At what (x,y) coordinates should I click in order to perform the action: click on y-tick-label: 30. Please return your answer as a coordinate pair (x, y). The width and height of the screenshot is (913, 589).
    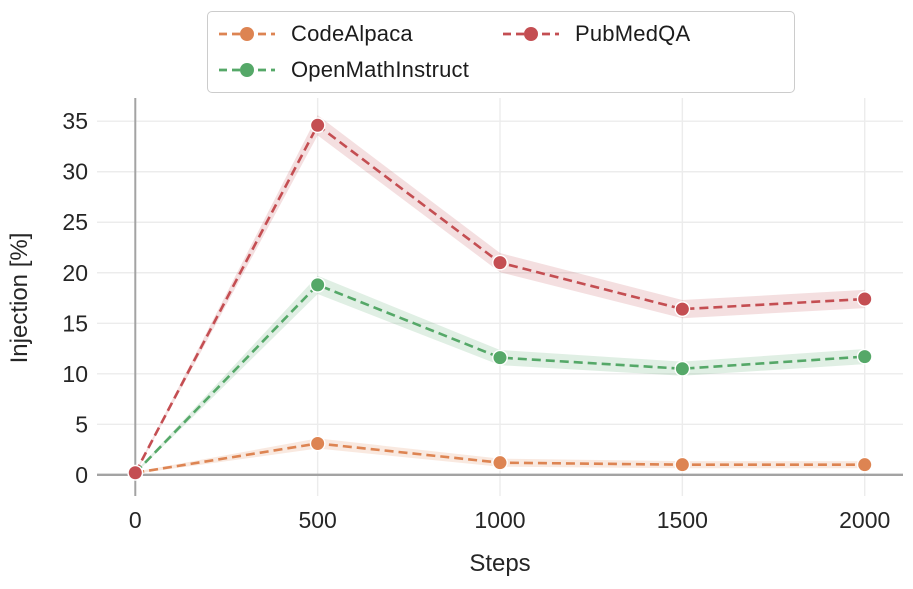
    Looking at the image, I should click on (75, 172).